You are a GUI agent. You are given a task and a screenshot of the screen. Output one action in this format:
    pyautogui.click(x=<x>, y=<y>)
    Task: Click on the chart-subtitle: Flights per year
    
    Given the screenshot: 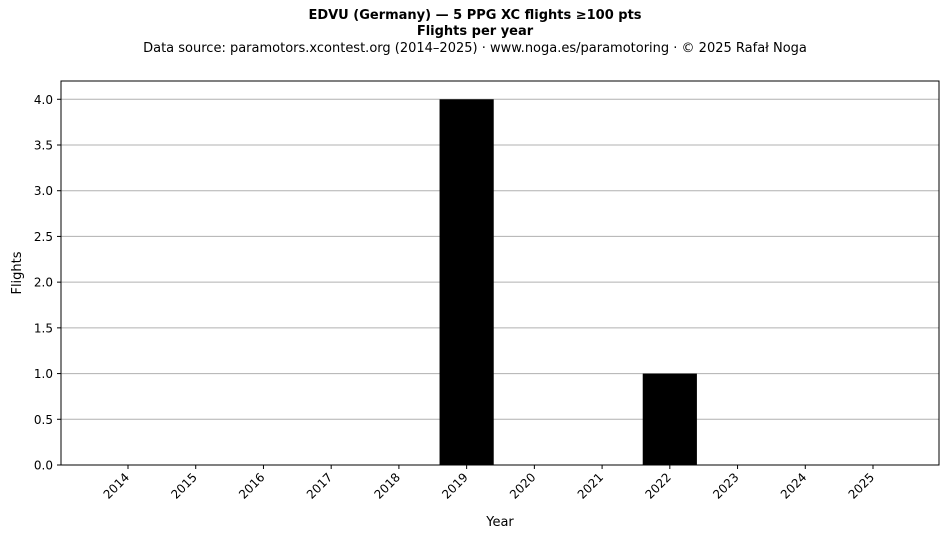 What is the action you would take?
    pyautogui.click(x=475, y=31)
    